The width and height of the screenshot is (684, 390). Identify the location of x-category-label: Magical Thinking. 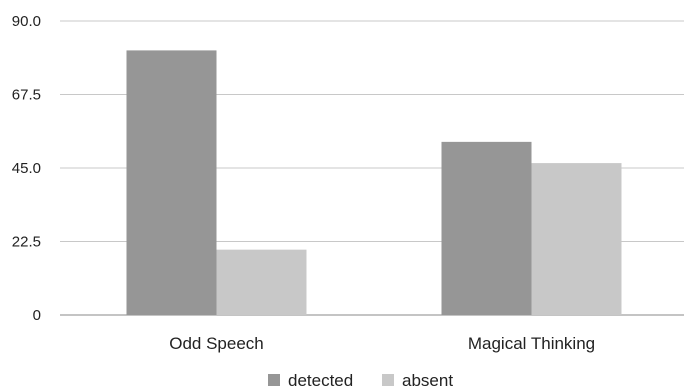
(531, 343).